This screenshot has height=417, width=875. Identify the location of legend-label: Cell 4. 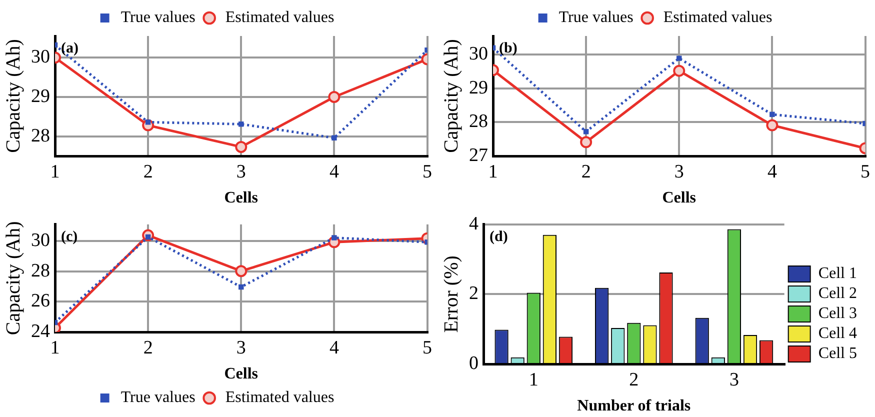
(838, 333).